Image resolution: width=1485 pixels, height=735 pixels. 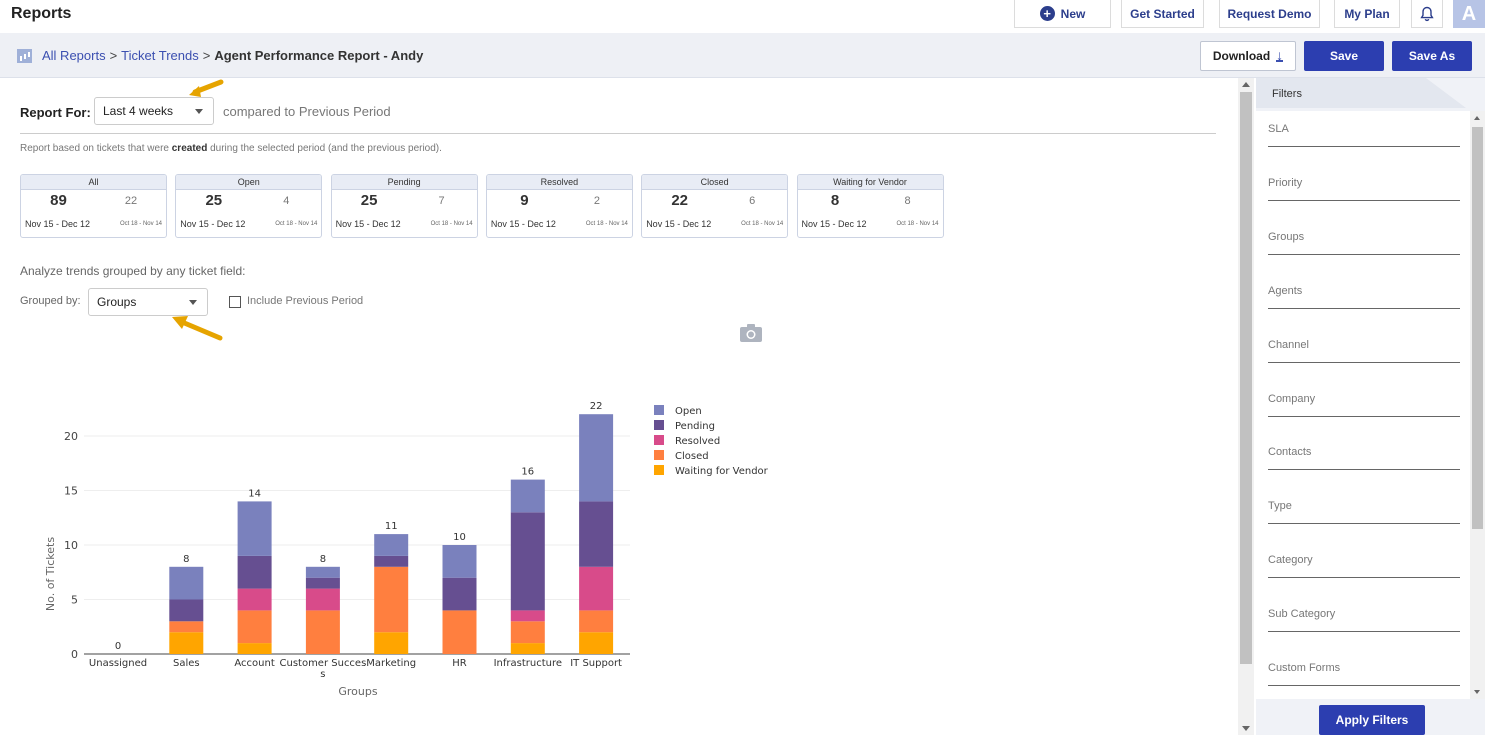 I want to click on stat-label: All, so click(x=93, y=182).